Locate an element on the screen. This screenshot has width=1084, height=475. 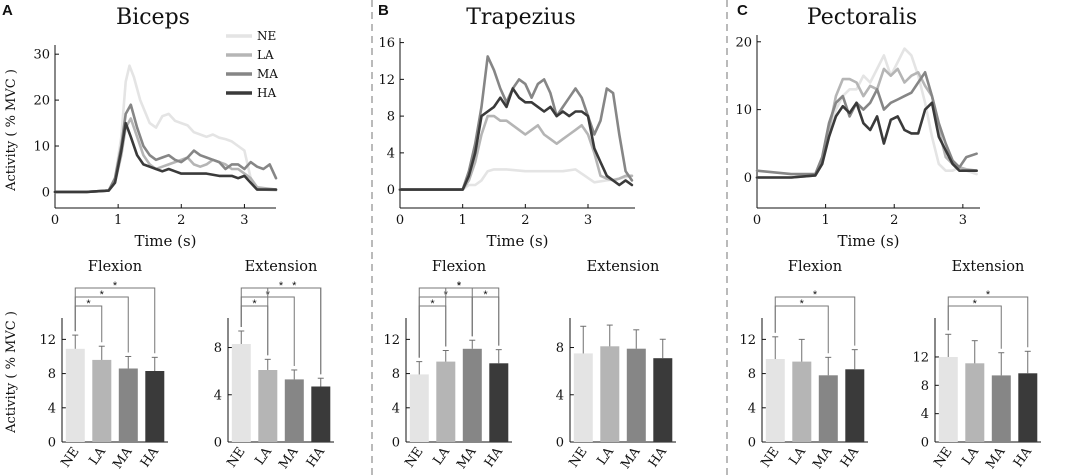
pectoralis-extension-bar-ne is located at coordinates (948, 399).